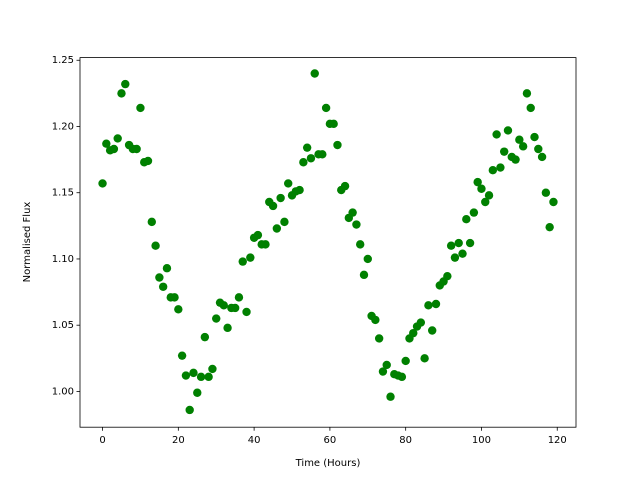 This screenshot has height=480, width=640. What do you see at coordinates (330, 440) in the screenshot?
I see `x-tick-label: 60` at bounding box center [330, 440].